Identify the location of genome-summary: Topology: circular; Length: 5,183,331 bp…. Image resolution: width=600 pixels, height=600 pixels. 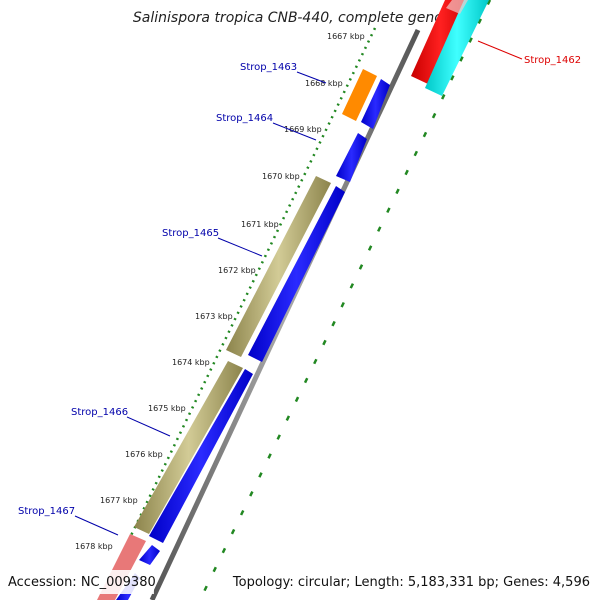
(411, 582).